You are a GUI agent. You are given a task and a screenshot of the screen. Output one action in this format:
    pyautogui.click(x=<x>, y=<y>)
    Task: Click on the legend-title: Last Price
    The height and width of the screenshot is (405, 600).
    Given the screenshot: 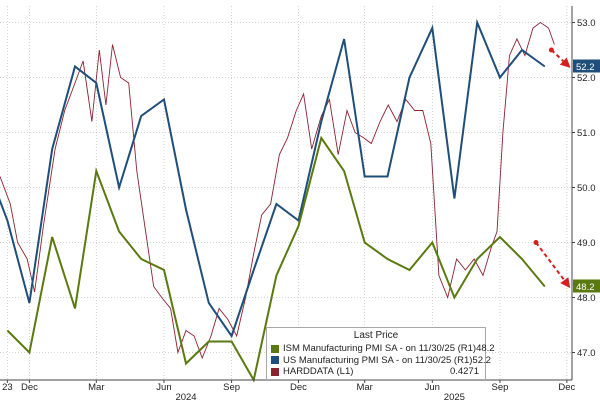 What is the action you would take?
    pyautogui.click(x=376, y=335)
    